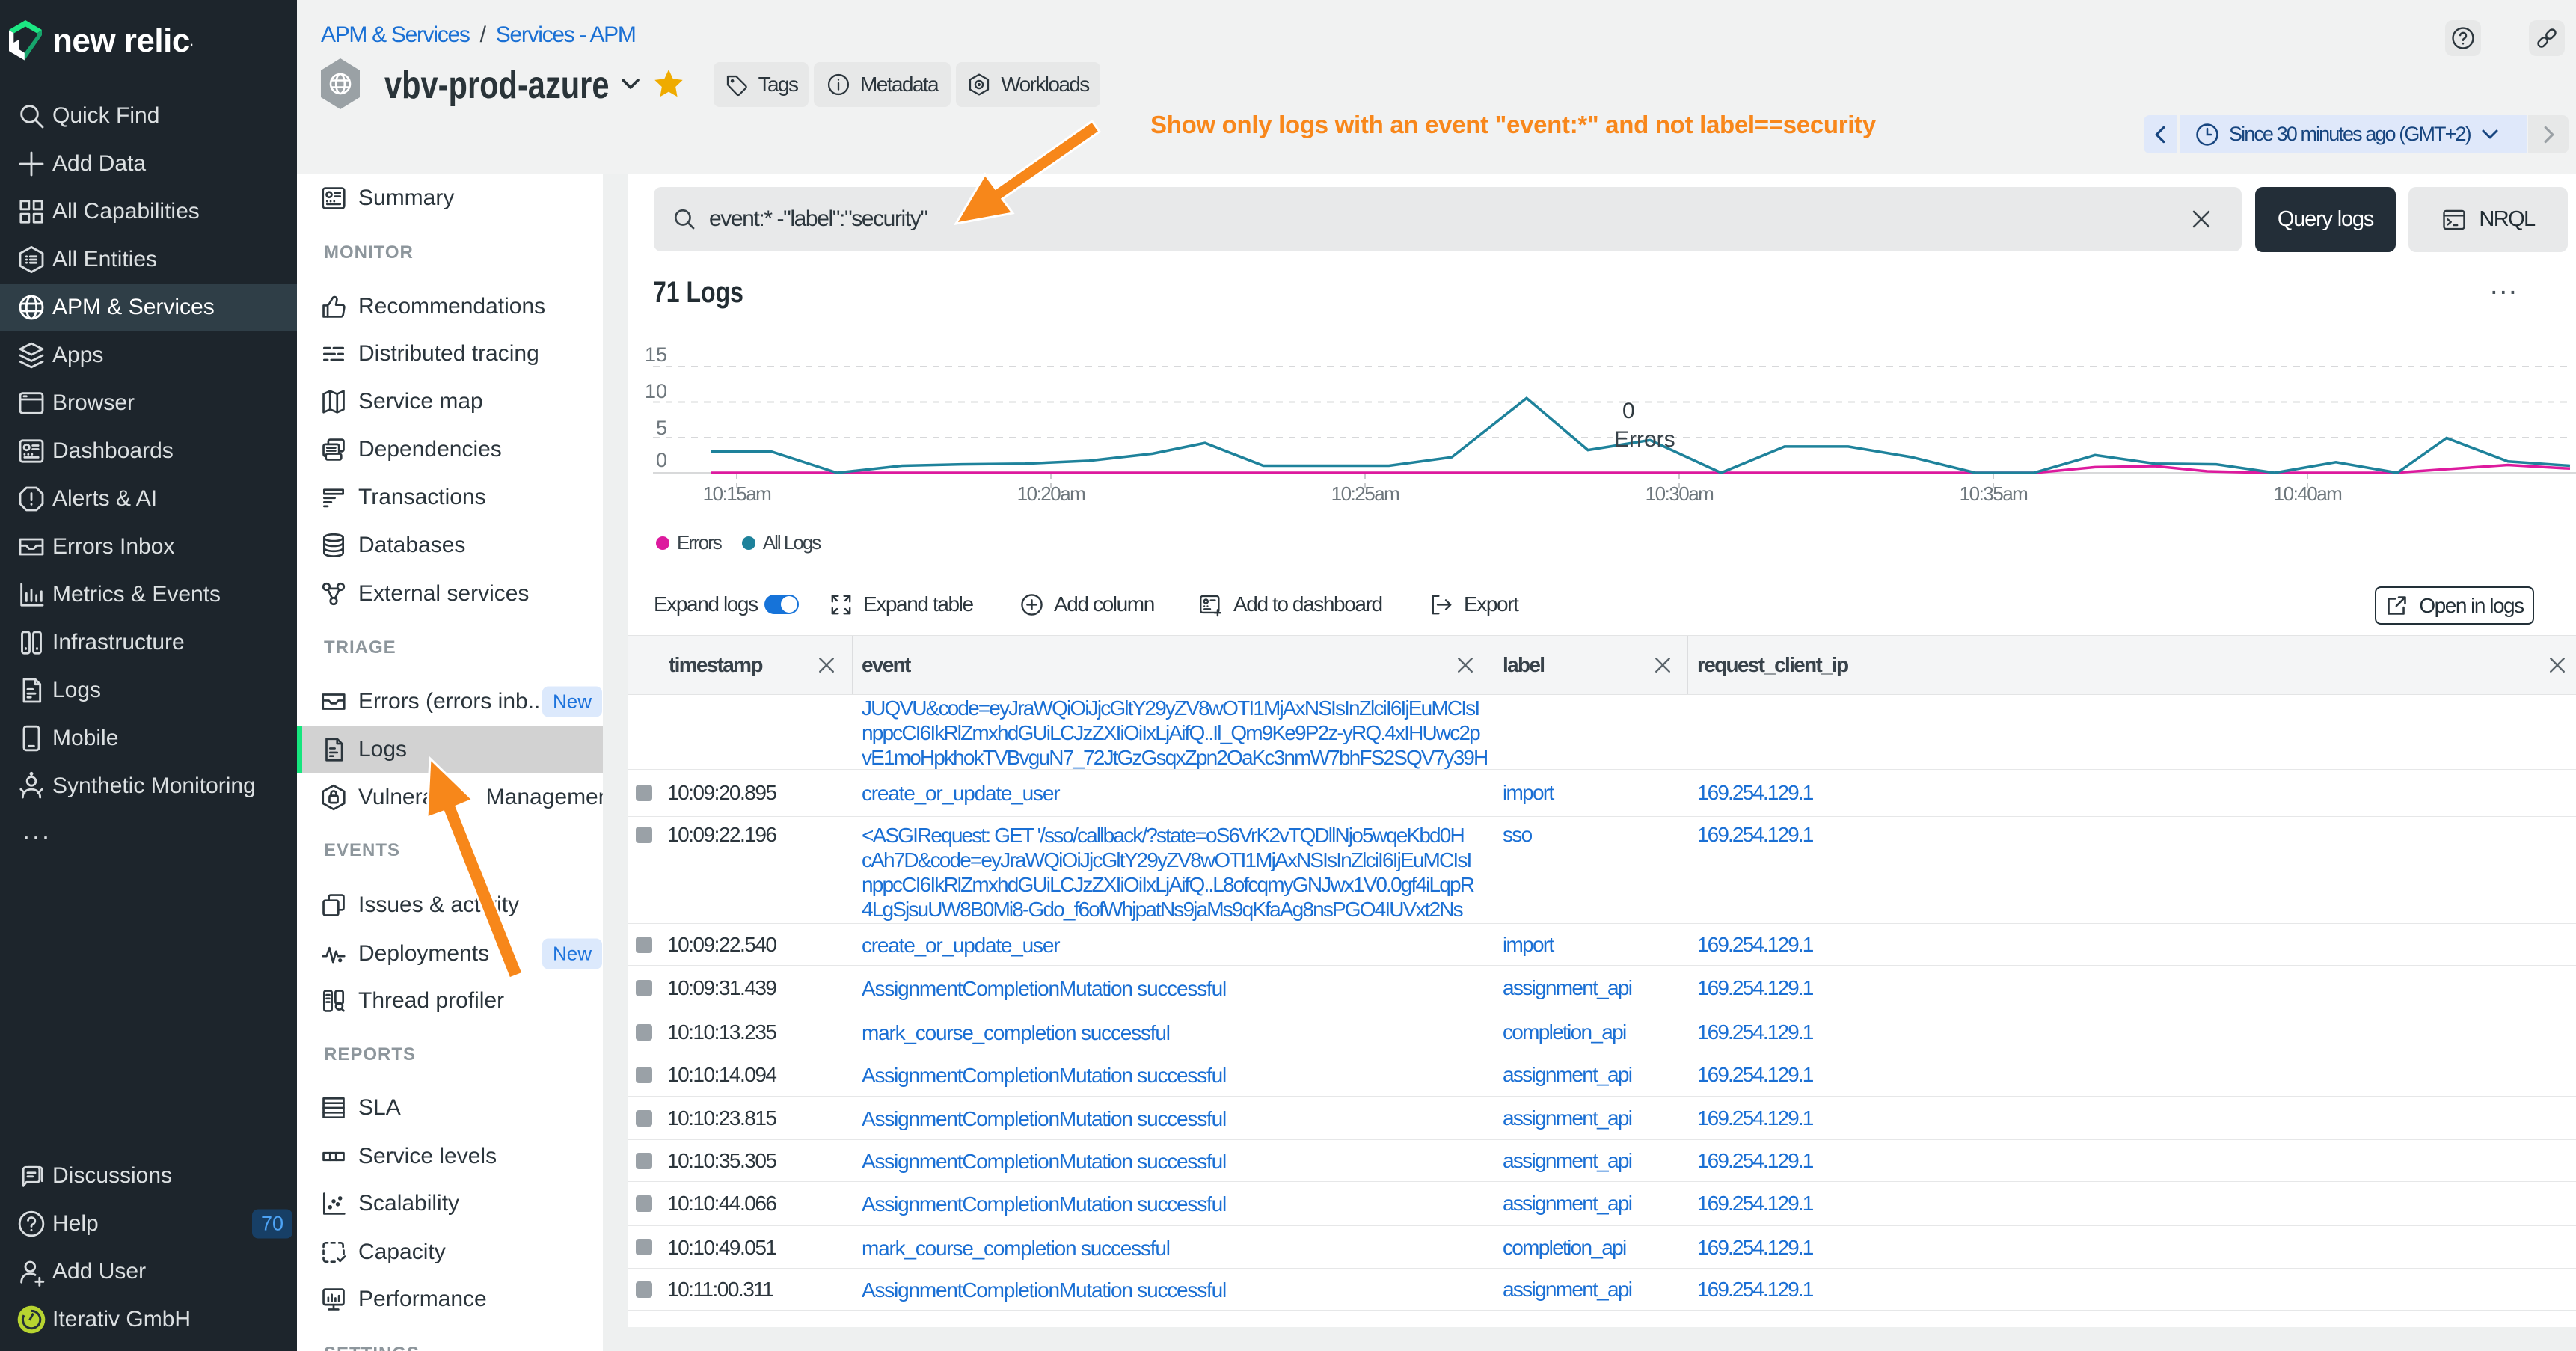  What do you see at coordinates (1365, 494) in the screenshot?
I see `svg-text: 10:25am` at bounding box center [1365, 494].